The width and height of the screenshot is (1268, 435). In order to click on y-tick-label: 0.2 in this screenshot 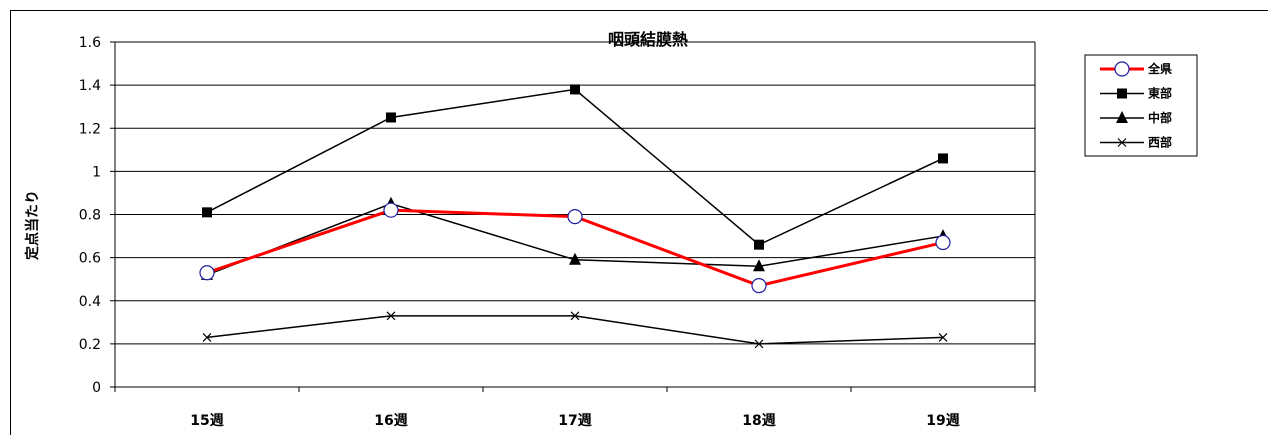, I will do `click(90, 345)`.